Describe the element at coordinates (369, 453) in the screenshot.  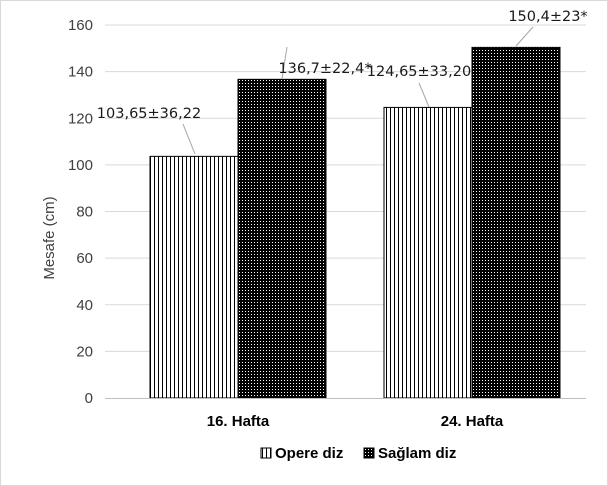
I see `legend-swatch-saglam-diz` at that location.